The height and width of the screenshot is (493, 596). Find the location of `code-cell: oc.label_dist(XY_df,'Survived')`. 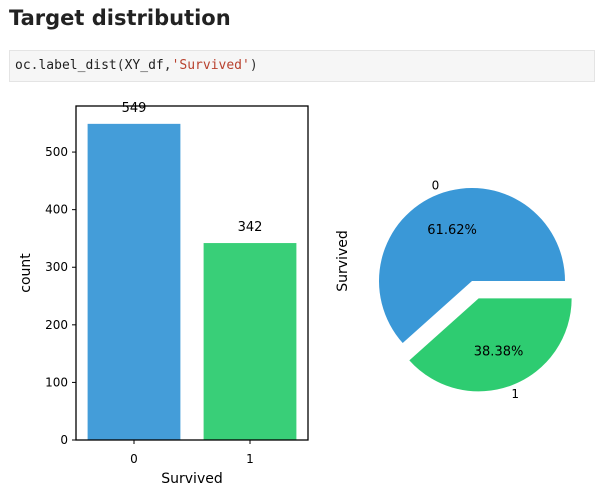

code-cell: oc.label_dist(XY_df,'Survived') is located at coordinates (302, 66).